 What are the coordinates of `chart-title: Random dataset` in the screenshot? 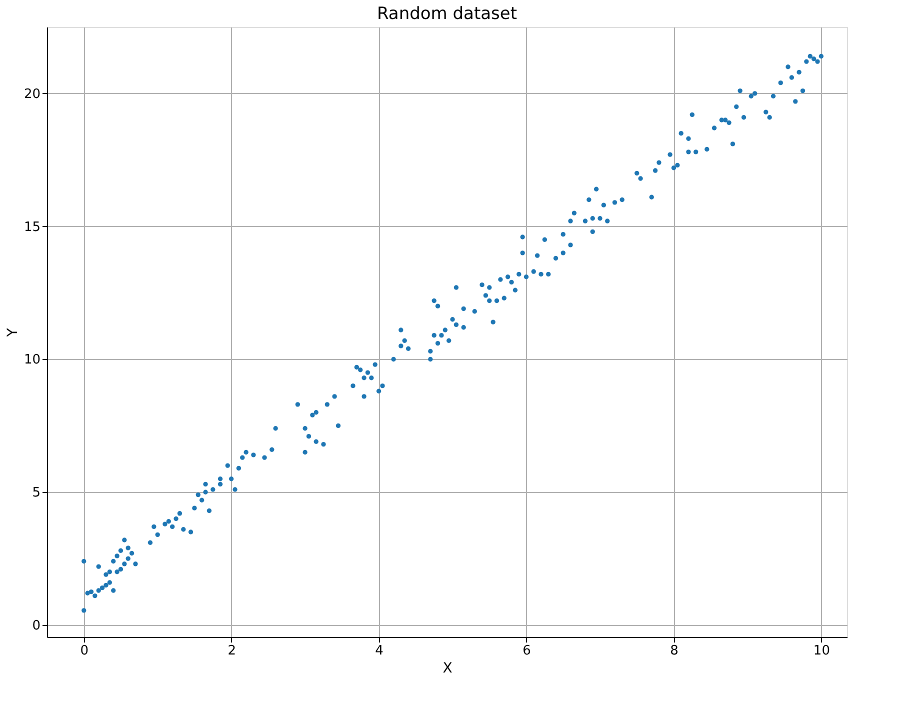 It's located at (447, 14).